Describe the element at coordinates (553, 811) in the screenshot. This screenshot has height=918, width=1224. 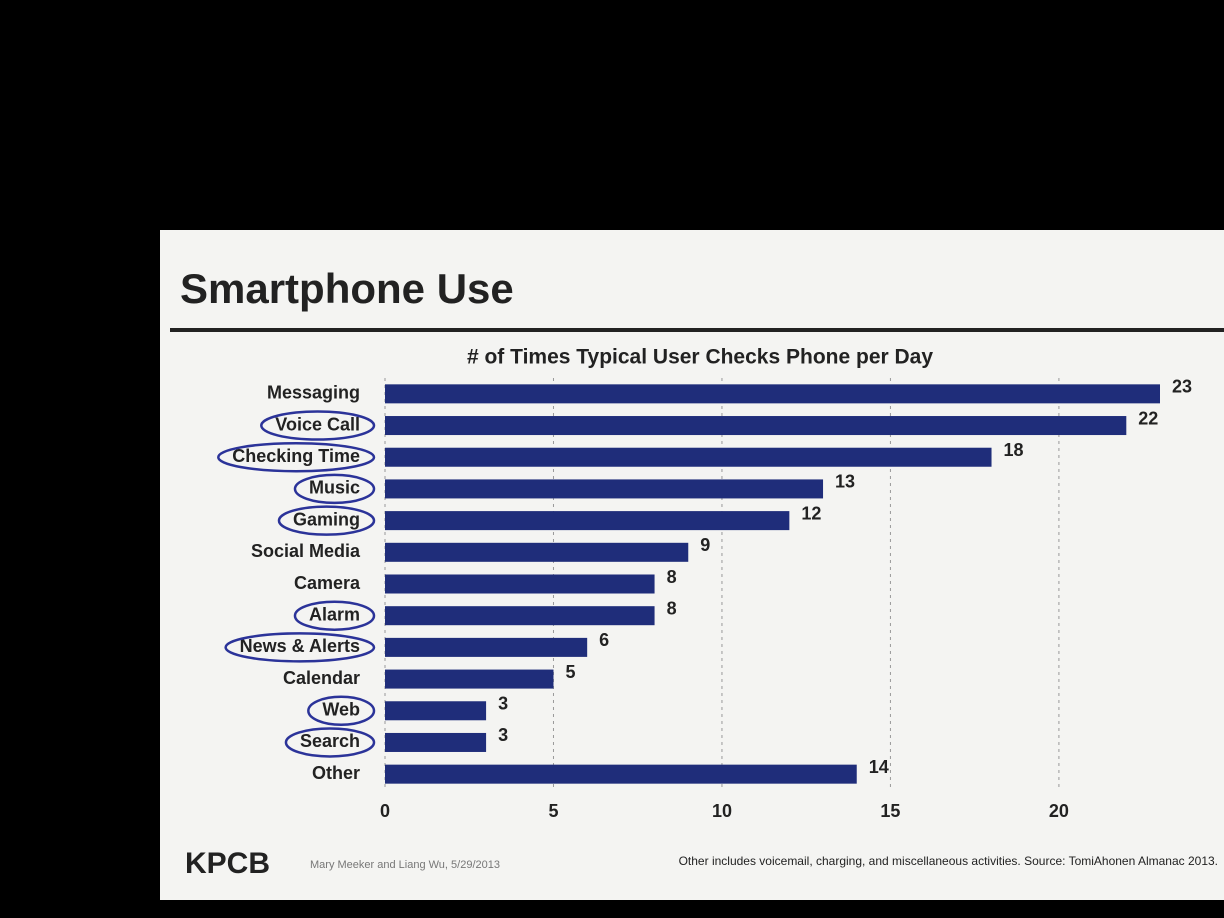
I see `x-tick-label: 5` at that location.